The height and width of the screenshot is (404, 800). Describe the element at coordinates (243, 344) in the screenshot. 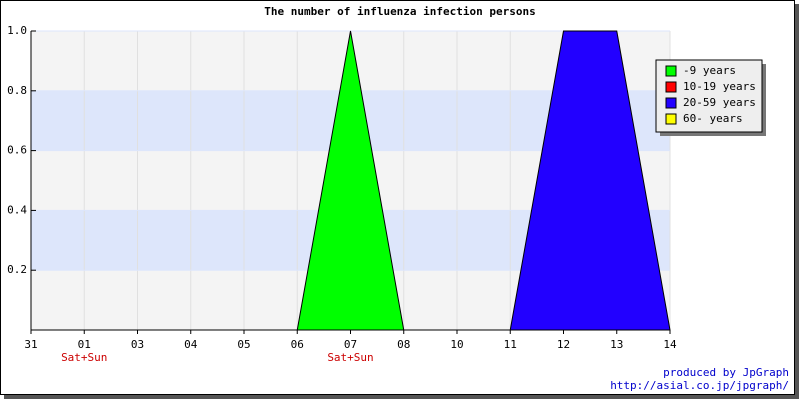

I see `x-tick-label: 05` at that location.